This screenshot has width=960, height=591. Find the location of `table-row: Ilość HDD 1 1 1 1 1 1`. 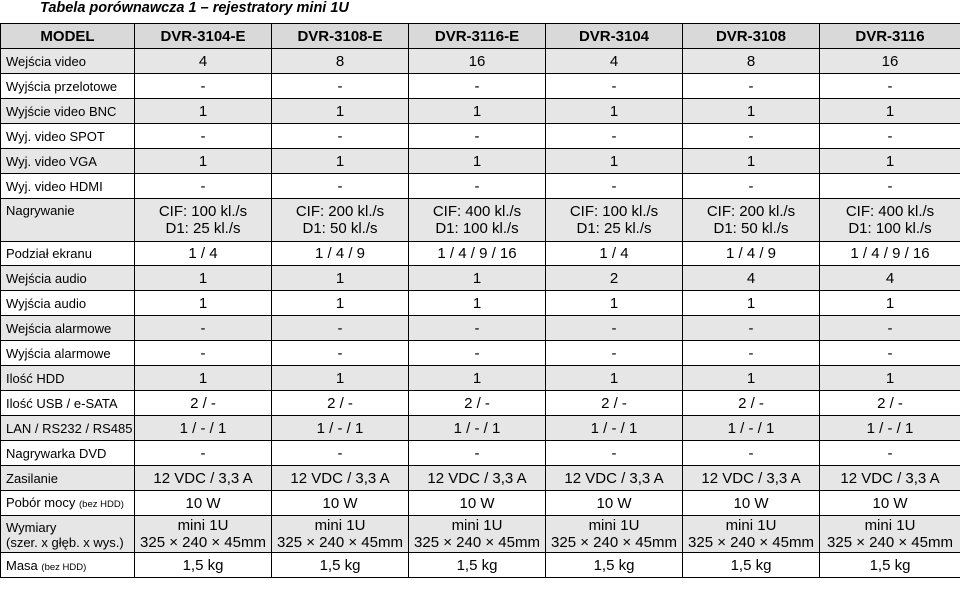

table-row: Ilość HDD 1 1 1 1 1 1 is located at coordinates (480, 378).